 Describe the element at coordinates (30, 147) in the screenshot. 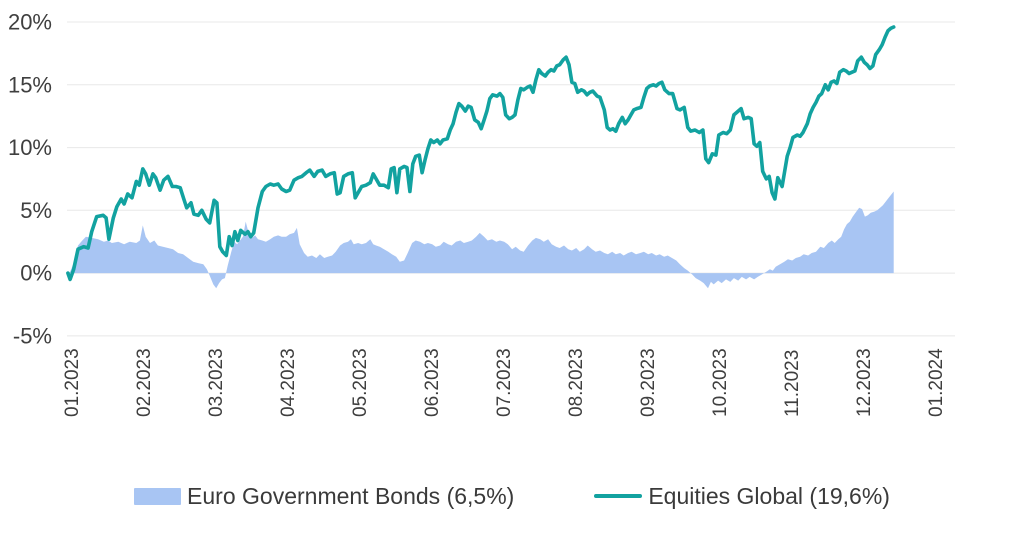

I see `y-axis-tick-label: 10%` at that location.